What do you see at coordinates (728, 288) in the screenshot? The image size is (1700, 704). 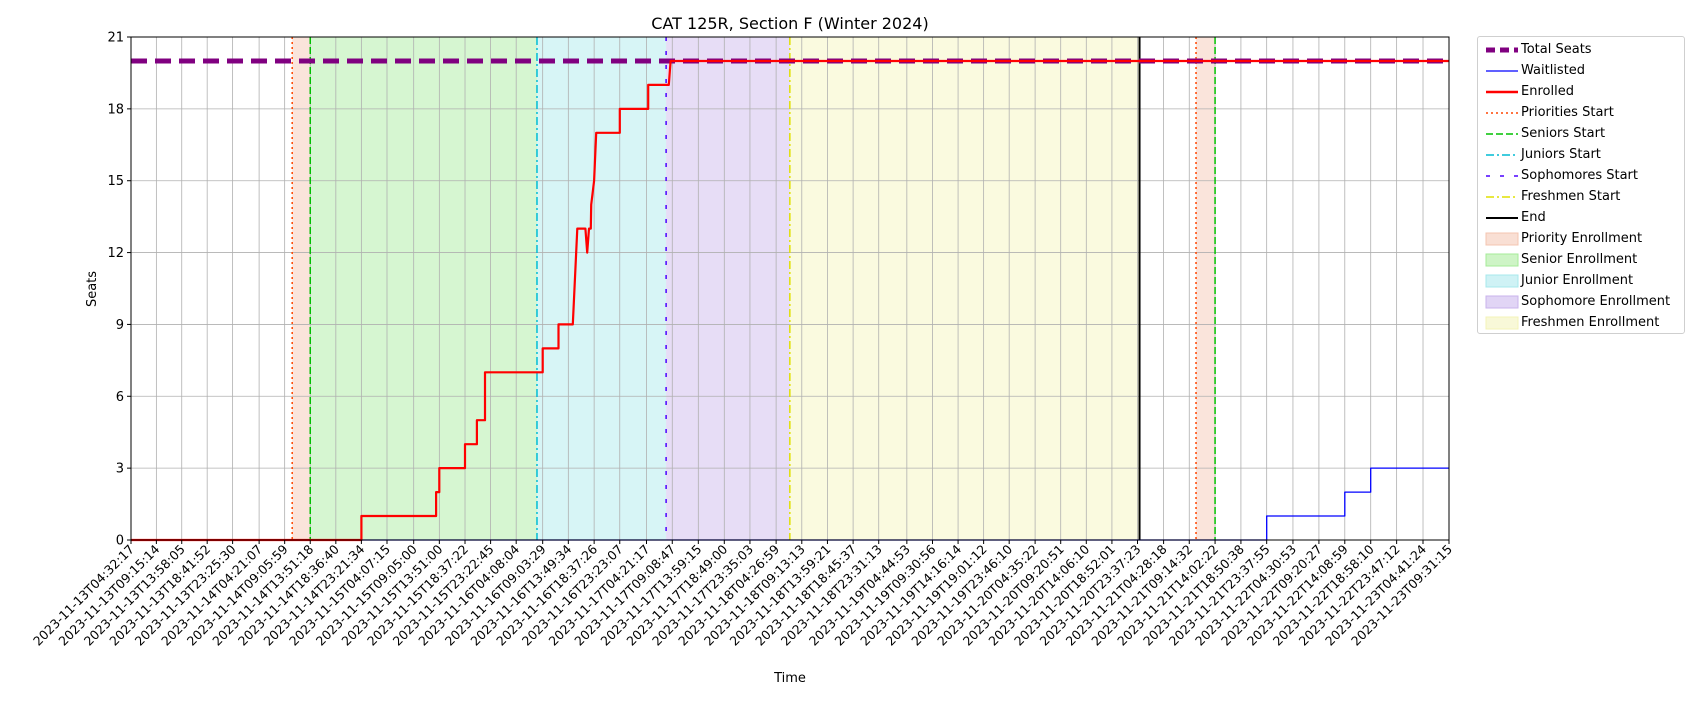 I see `period-sophomore-enrollment` at bounding box center [728, 288].